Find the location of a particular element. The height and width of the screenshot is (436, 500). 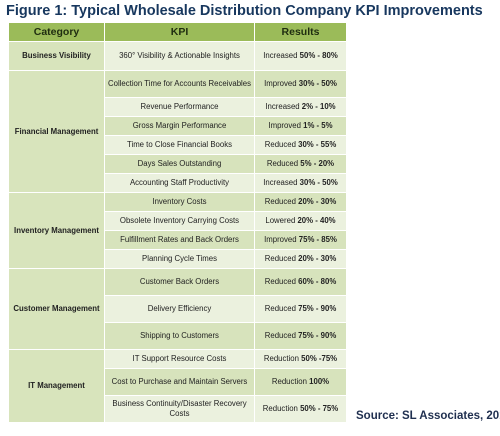

table-row: Shipping to Customers Reduced 75% - 90% is located at coordinates (178, 336).